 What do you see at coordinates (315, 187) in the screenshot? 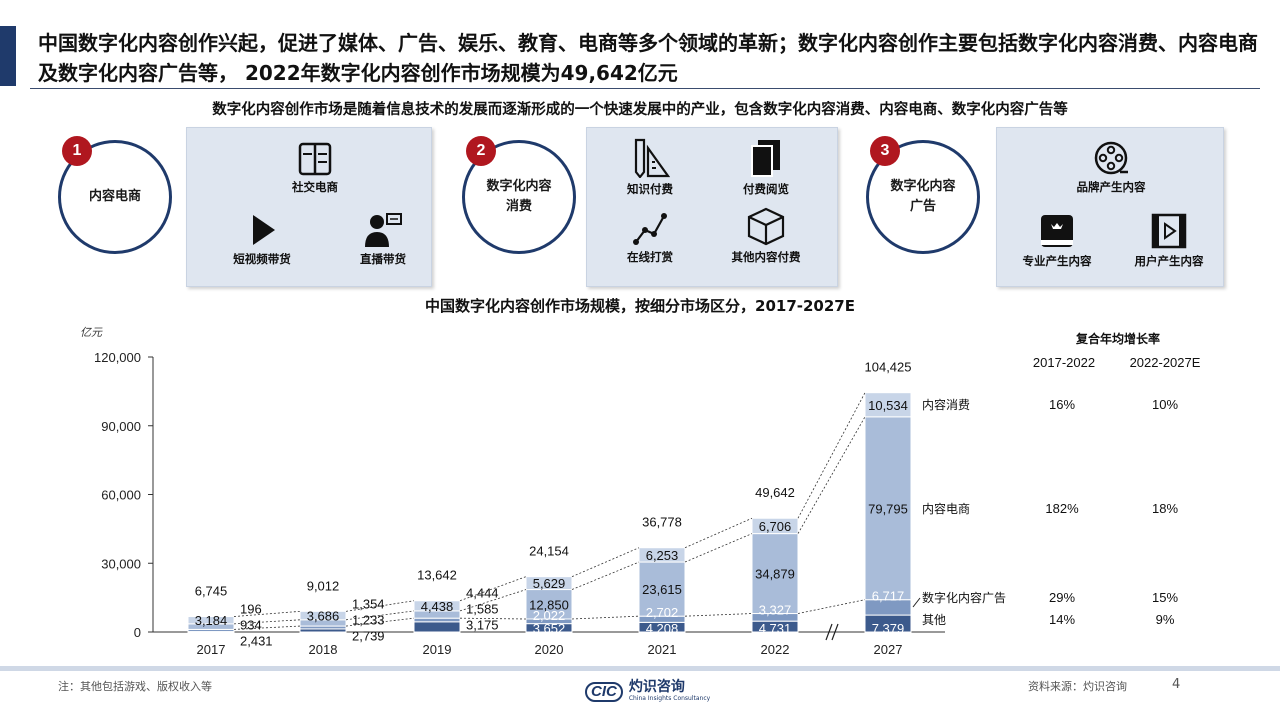
I see `category-label: 社交电商` at bounding box center [315, 187].